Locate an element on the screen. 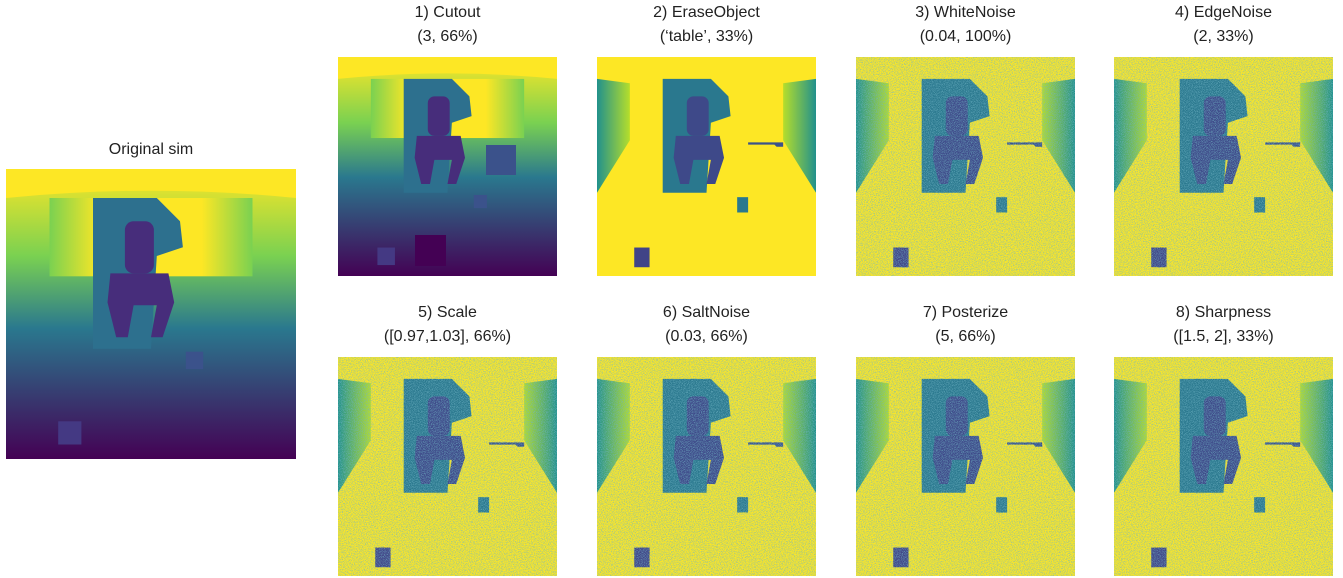 The image size is (1343, 578). panel: 4) EdgeNoise (2, 33%) is located at coordinates (1223, 140).